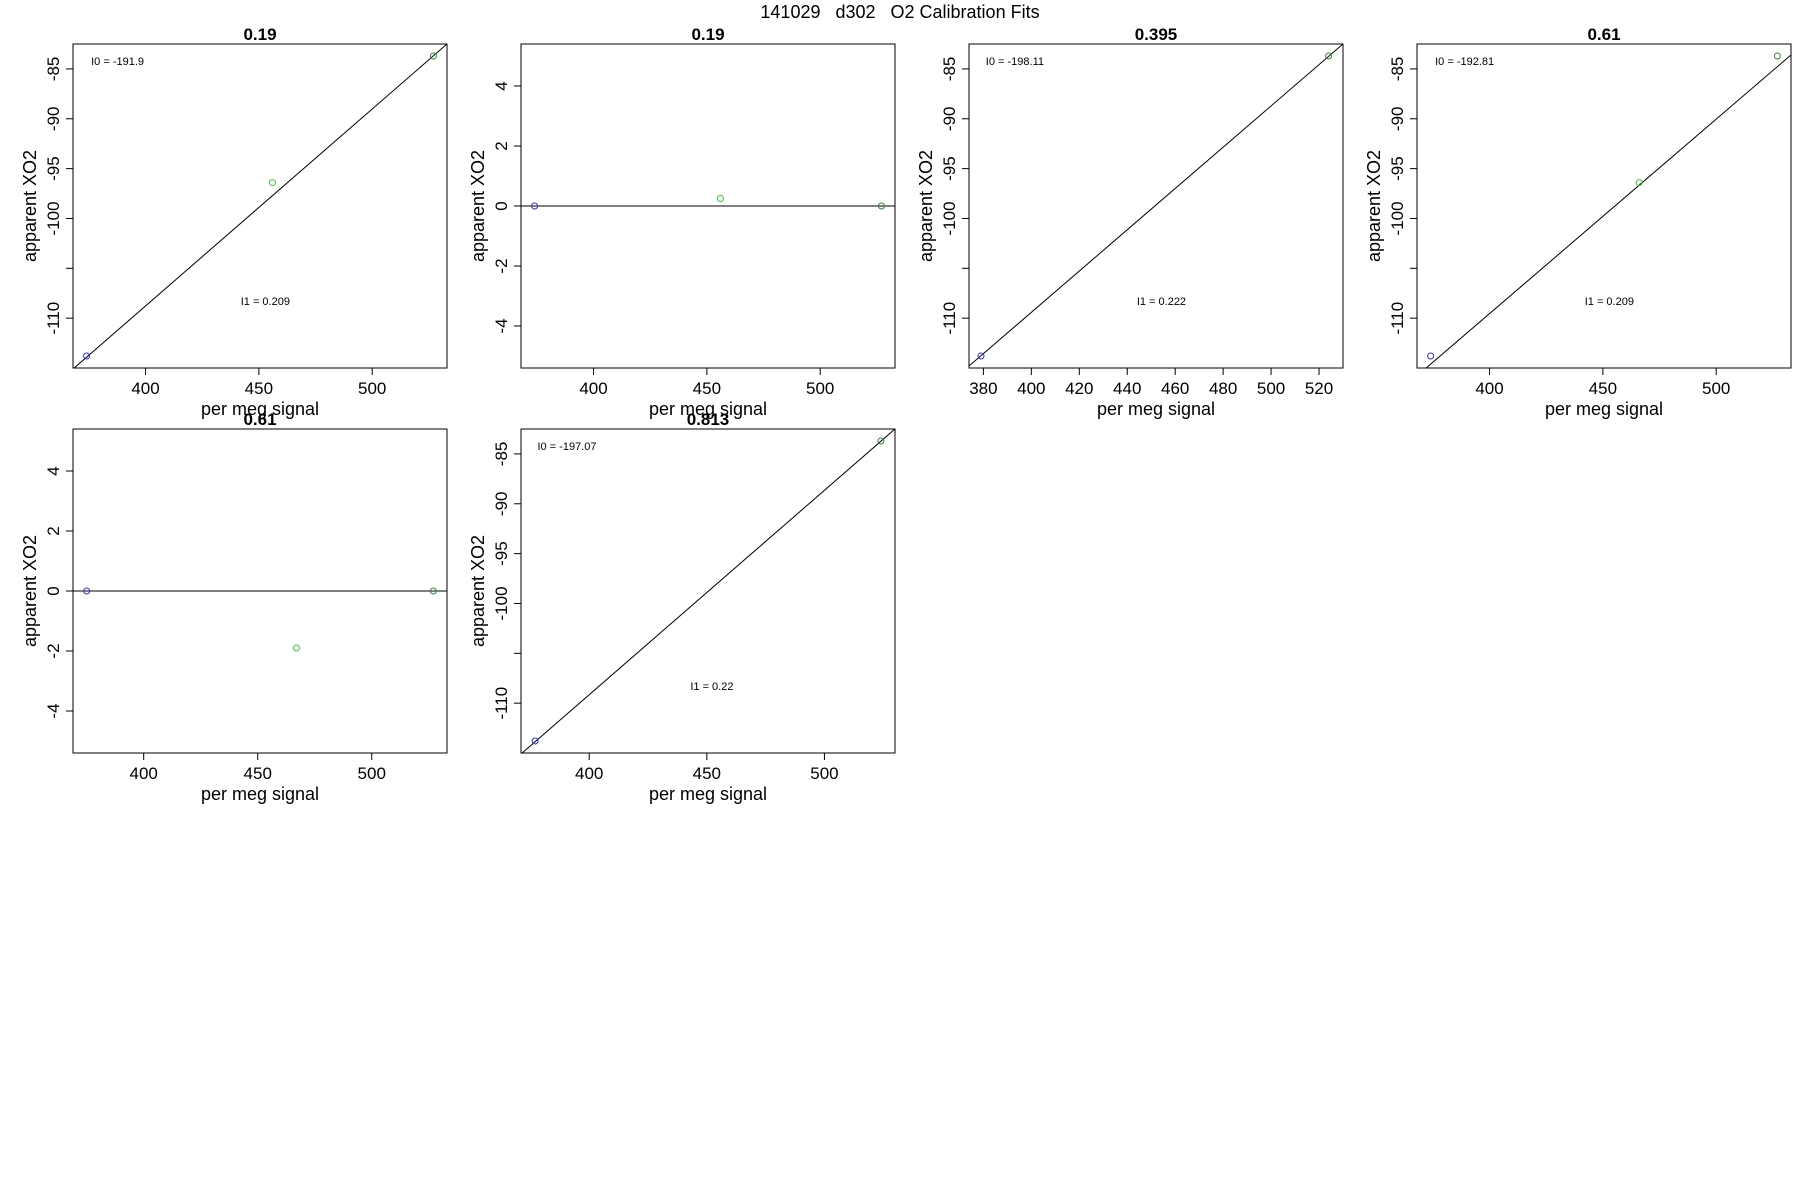 The image size is (1800, 1200). I want to click on fit-annotation: I0 = -198.11, so click(1015, 62).